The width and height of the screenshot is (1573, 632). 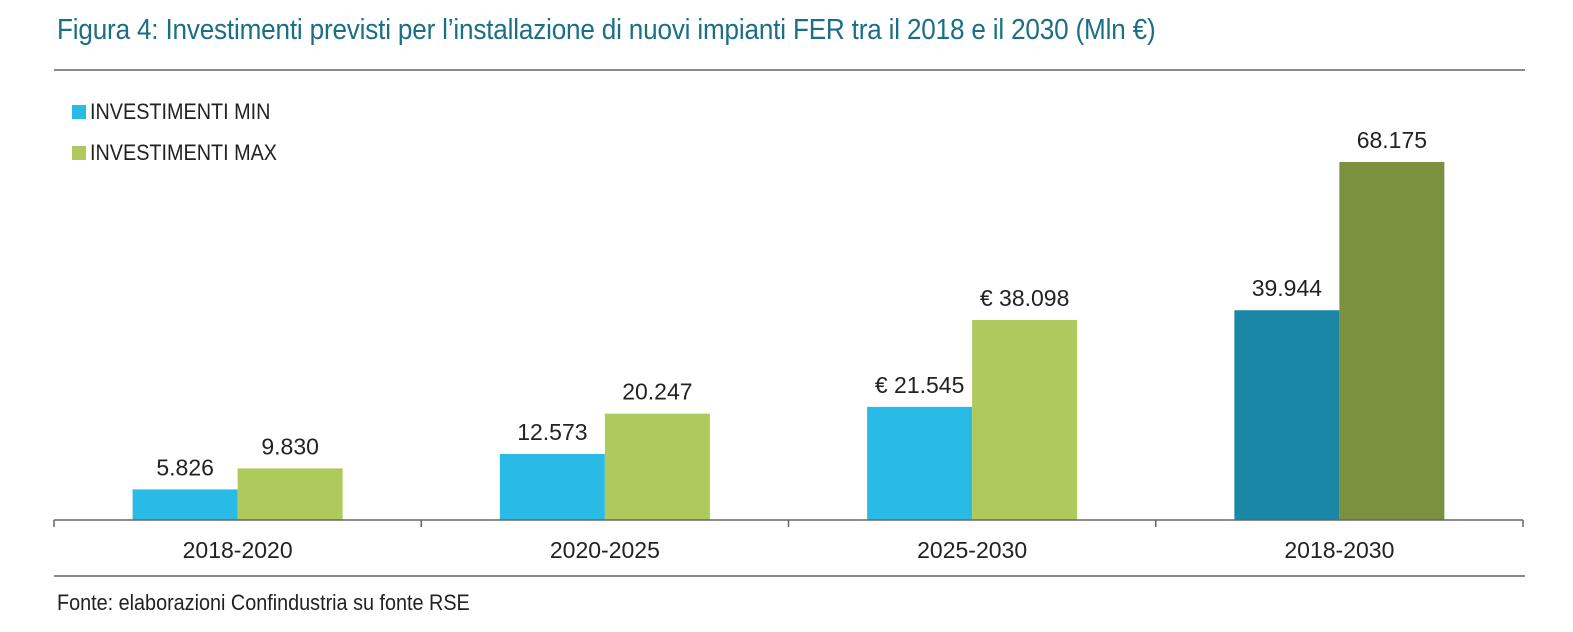 What do you see at coordinates (180, 111) in the screenshot?
I see `legend-label-min: INVESTIMENTI MIN` at bounding box center [180, 111].